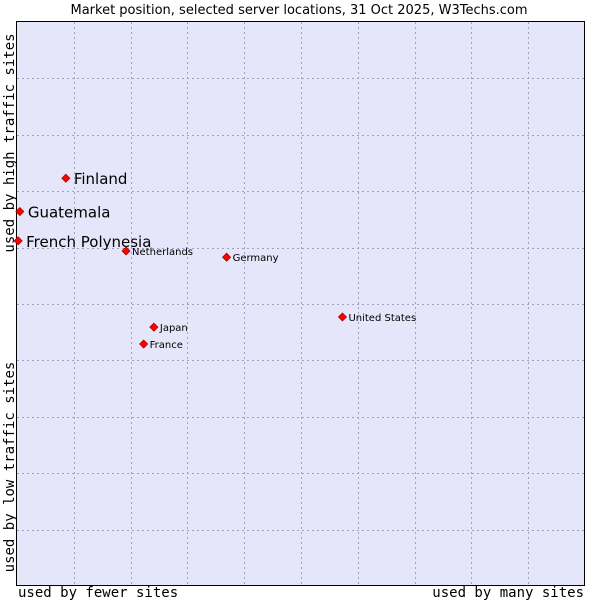 Image resolution: width=600 pixels, height=600 pixels. What do you see at coordinates (101, 179) in the screenshot?
I see `point-label-finland: Finland` at bounding box center [101, 179].